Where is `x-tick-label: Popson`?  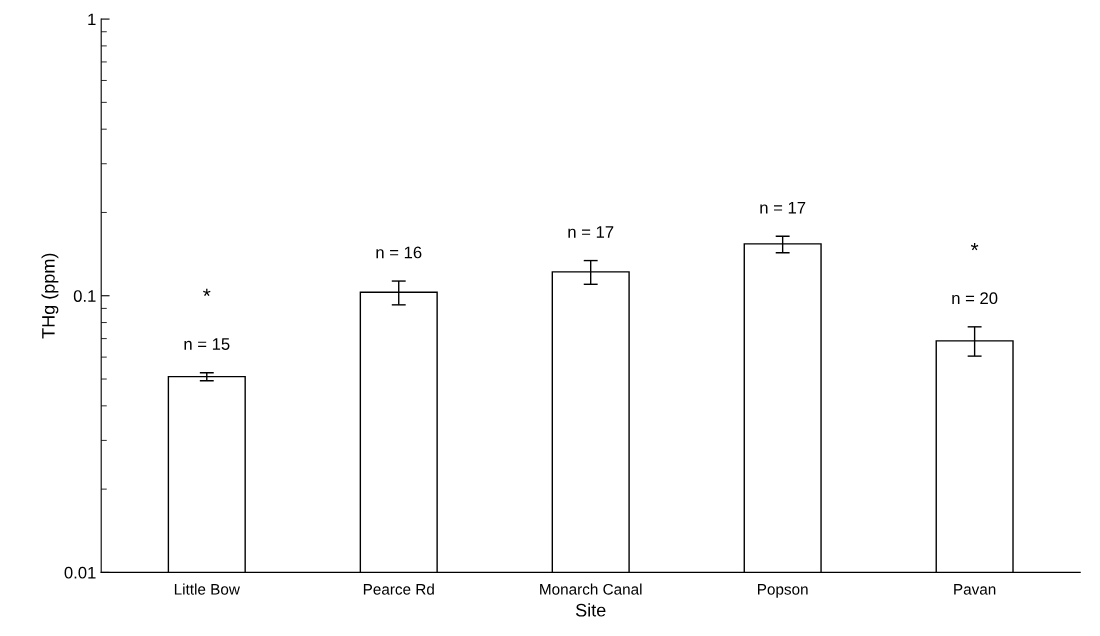 x-tick-label: Popson is located at coordinates (783, 591).